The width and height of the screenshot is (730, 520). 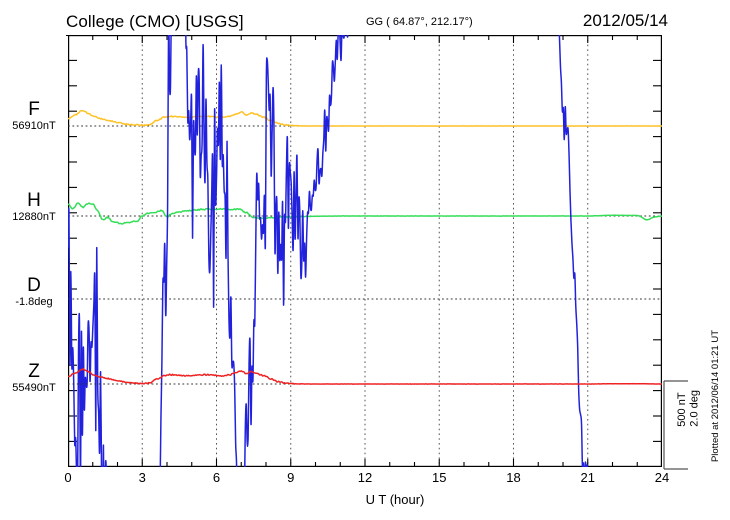 What do you see at coordinates (34, 285) in the screenshot?
I see `trace-symbol-d: D` at bounding box center [34, 285].